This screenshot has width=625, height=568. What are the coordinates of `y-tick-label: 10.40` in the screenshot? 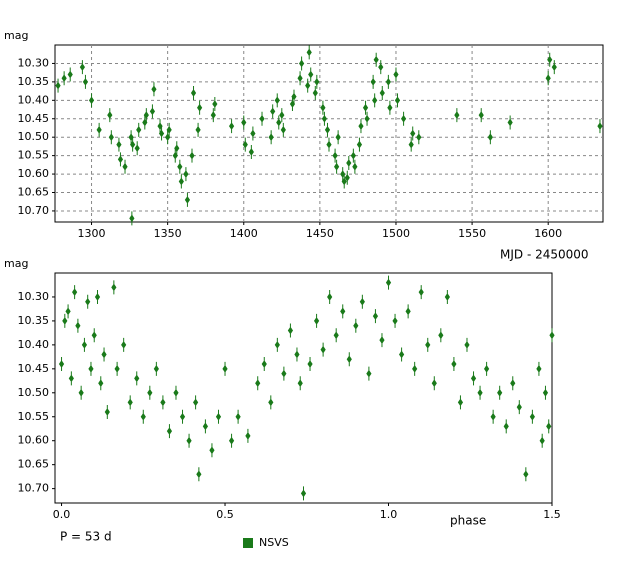 It's located at (34, 344).